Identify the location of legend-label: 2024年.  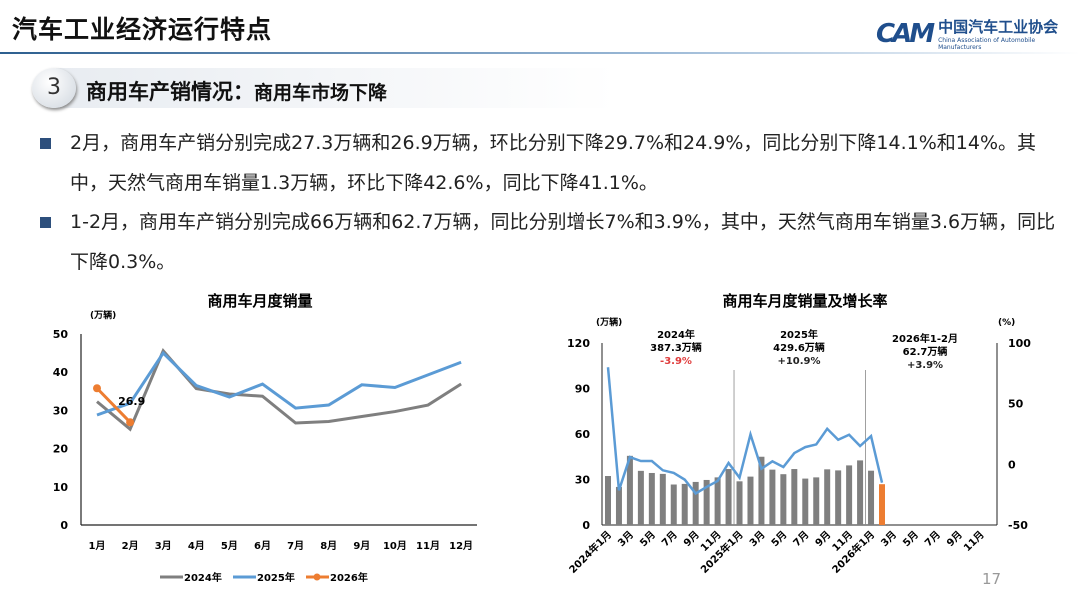
(203, 577).